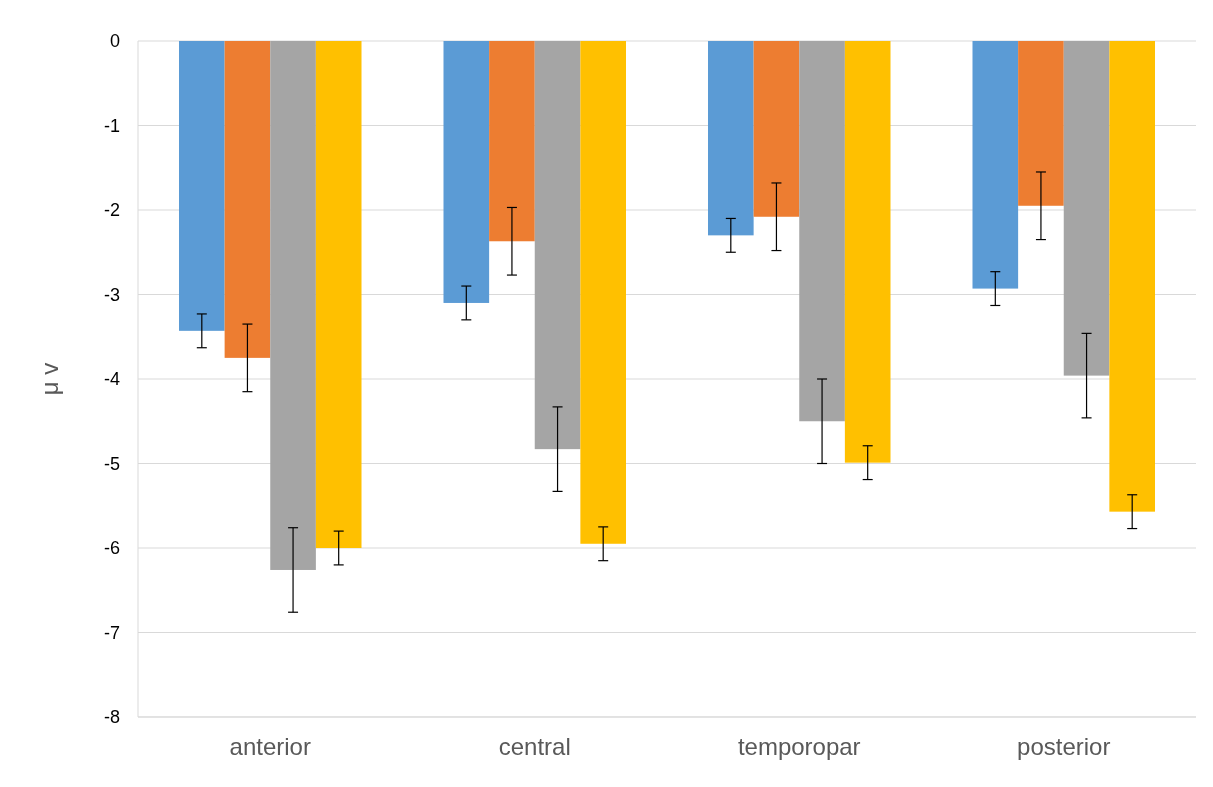  Describe the element at coordinates (111, 379) in the screenshot. I see `y-tick-label: -4` at that location.